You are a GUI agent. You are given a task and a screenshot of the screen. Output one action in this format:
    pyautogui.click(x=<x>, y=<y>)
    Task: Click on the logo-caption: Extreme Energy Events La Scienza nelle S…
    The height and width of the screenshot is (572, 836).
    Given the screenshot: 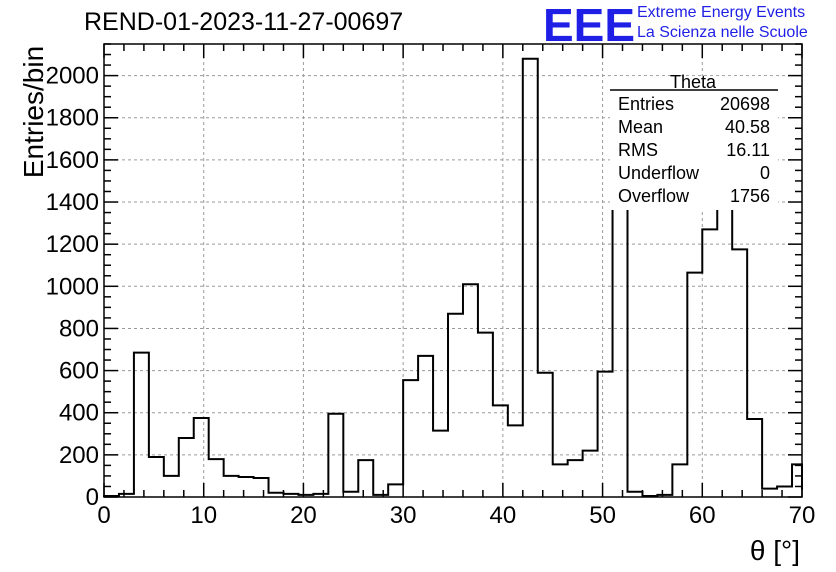 What is the action you would take?
    pyautogui.click(x=722, y=23)
    